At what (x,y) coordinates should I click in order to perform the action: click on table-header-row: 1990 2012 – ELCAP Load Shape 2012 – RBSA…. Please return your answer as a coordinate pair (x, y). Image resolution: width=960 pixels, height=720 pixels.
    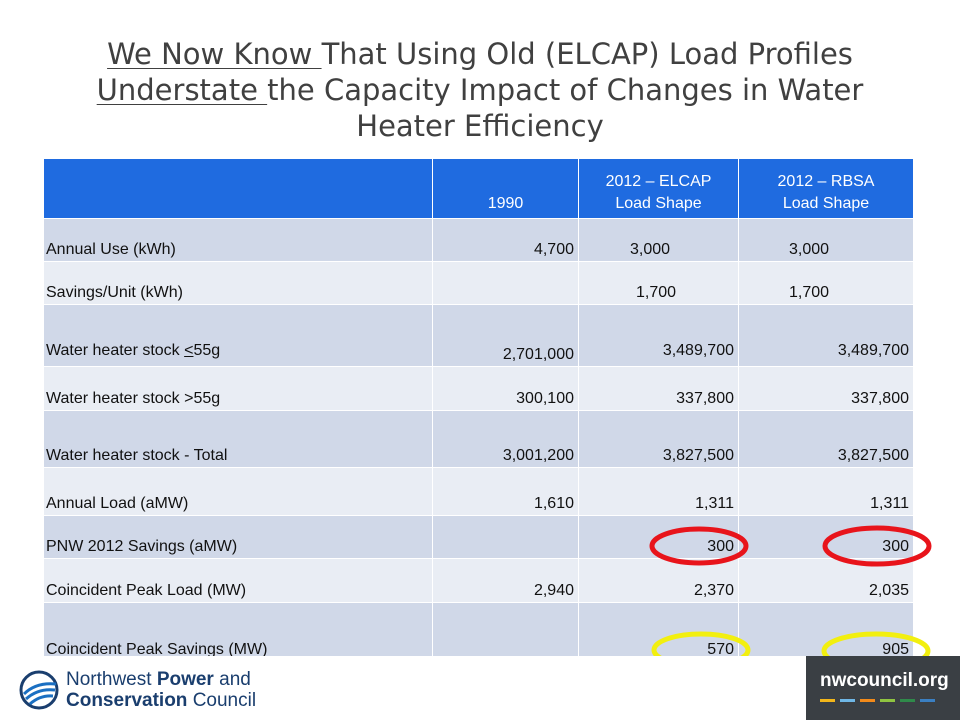
    Looking at the image, I should click on (479, 189).